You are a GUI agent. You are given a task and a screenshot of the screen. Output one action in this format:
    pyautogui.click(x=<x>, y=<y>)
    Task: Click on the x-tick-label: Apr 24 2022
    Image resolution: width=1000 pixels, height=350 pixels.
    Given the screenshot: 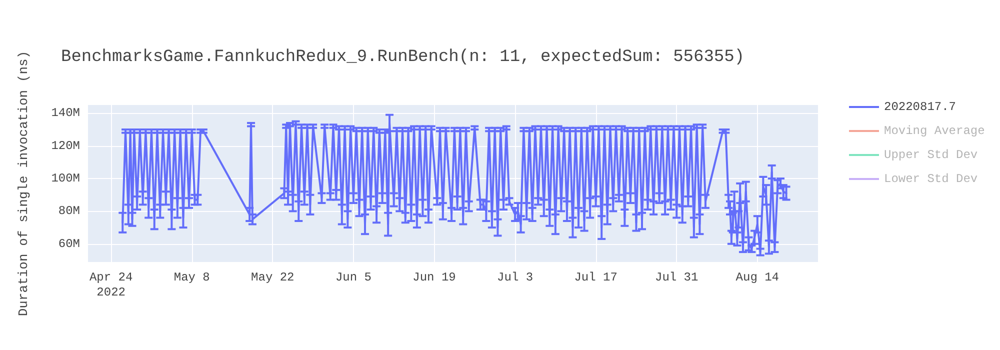 What is the action you would take?
    pyautogui.click(x=111, y=285)
    